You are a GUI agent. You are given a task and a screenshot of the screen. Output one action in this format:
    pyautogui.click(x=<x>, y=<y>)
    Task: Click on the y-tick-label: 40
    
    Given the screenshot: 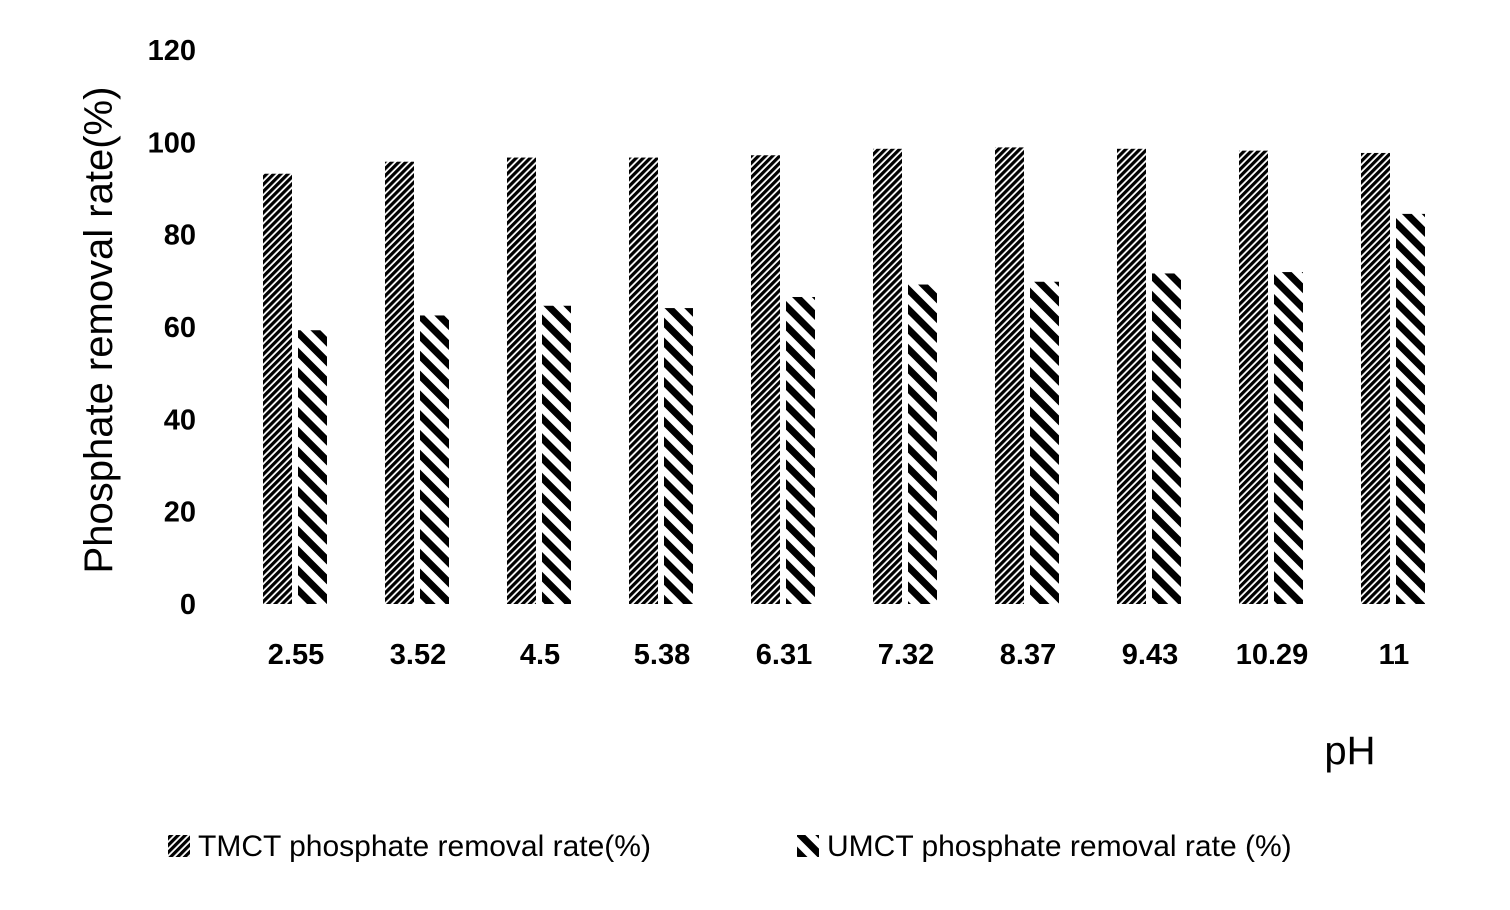 What is the action you would take?
    pyautogui.click(x=180, y=420)
    